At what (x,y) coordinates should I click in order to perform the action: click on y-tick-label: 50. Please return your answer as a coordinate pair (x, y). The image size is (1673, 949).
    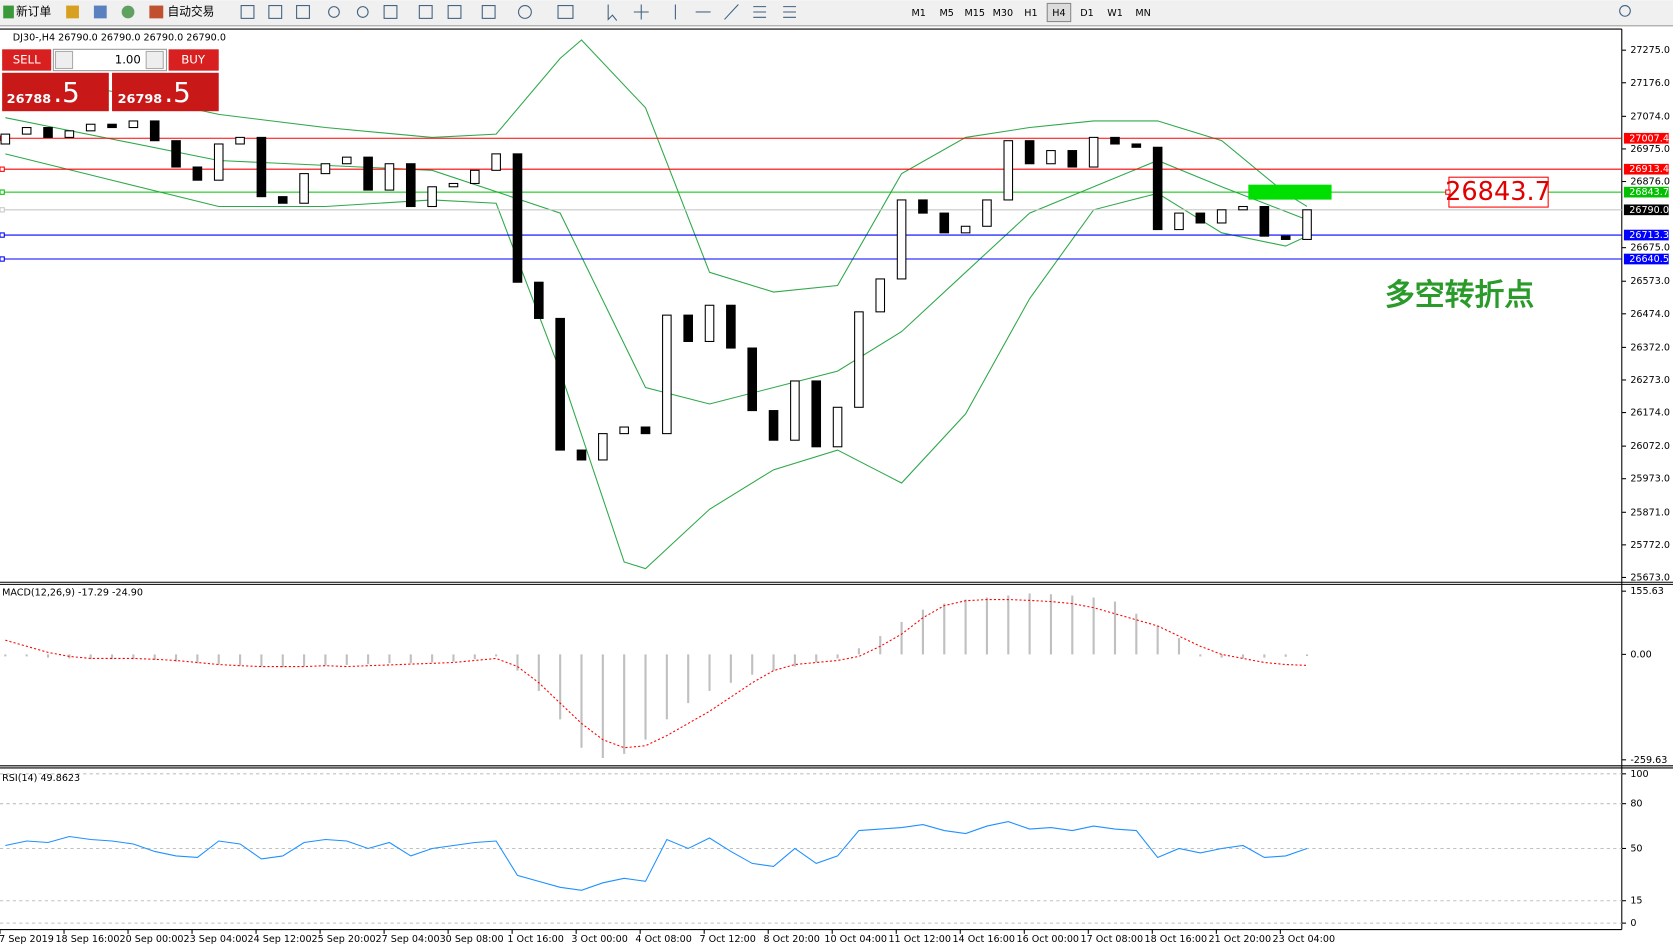
    Looking at the image, I should click on (1636, 848).